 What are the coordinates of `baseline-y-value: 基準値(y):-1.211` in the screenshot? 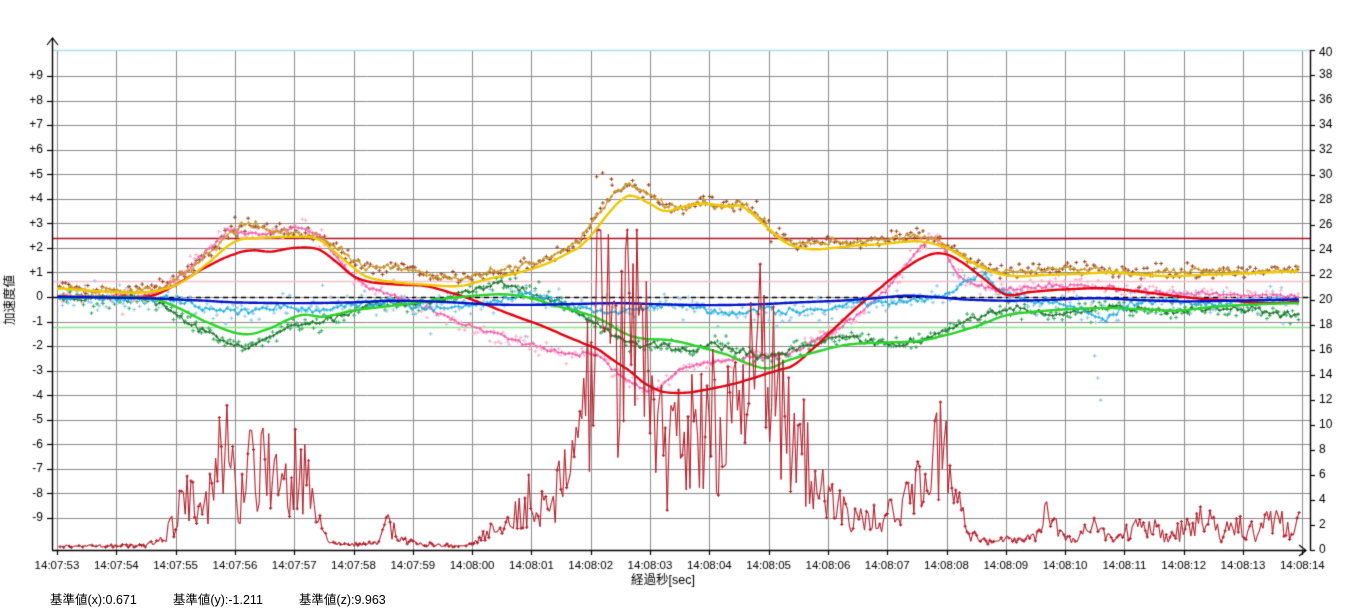 It's located at (217, 600).